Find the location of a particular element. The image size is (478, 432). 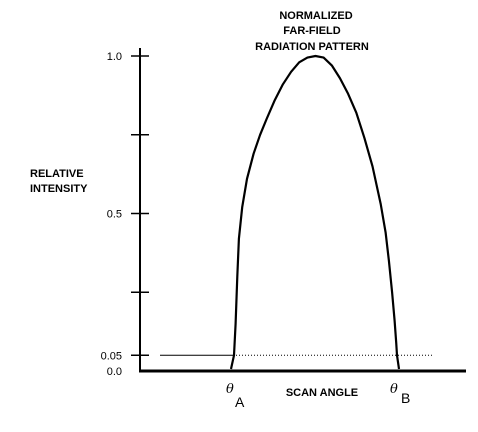

theta-a-subscript: A is located at coordinates (240, 402).